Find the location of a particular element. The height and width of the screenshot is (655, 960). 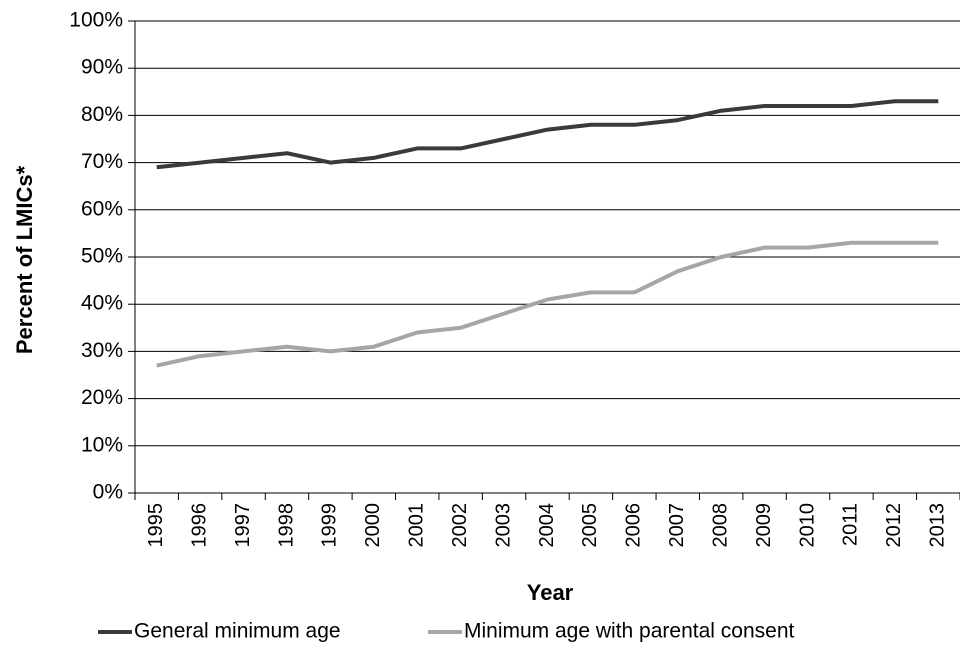

x-tick-label: 2008 is located at coordinates (720, 525).